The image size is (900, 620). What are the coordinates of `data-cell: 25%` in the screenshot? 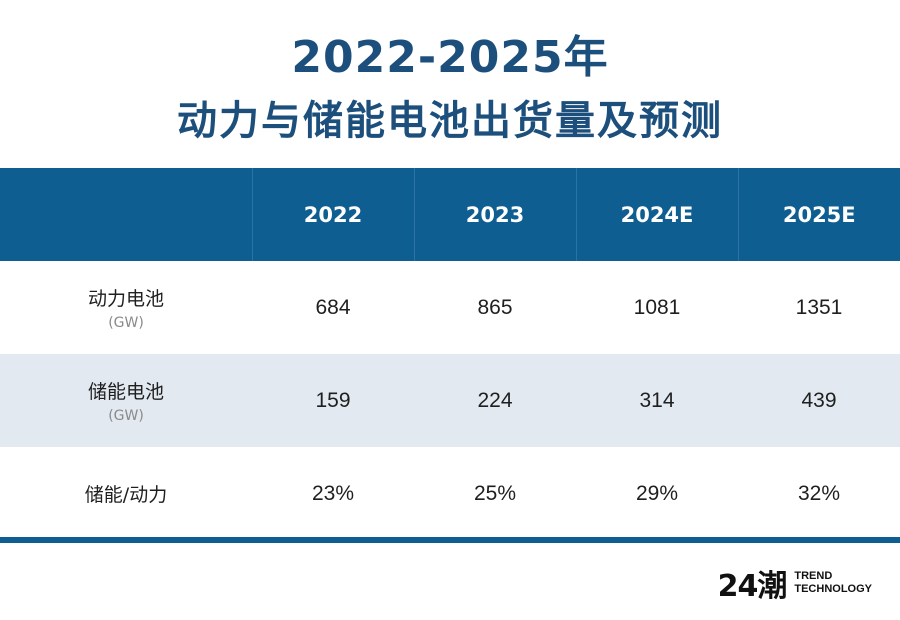 It's located at (495, 493).